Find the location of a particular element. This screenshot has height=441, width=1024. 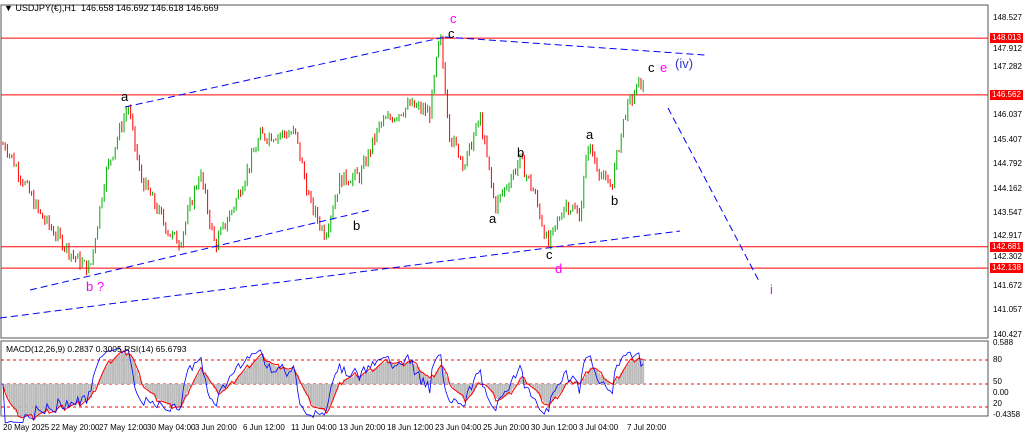

price-tick: 148.527 is located at coordinates (1007, 17).